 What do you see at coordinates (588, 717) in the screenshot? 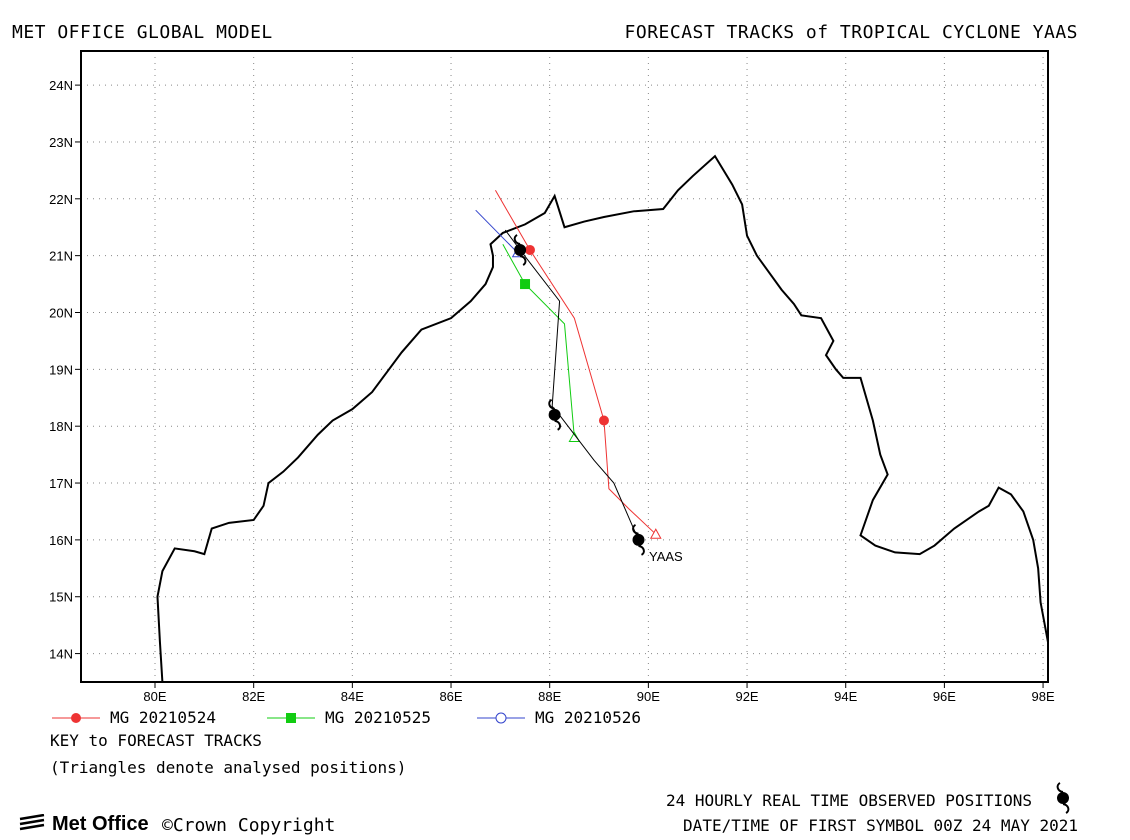
I see `legend-label: MG 20210526` at bounding box center [588, 717].